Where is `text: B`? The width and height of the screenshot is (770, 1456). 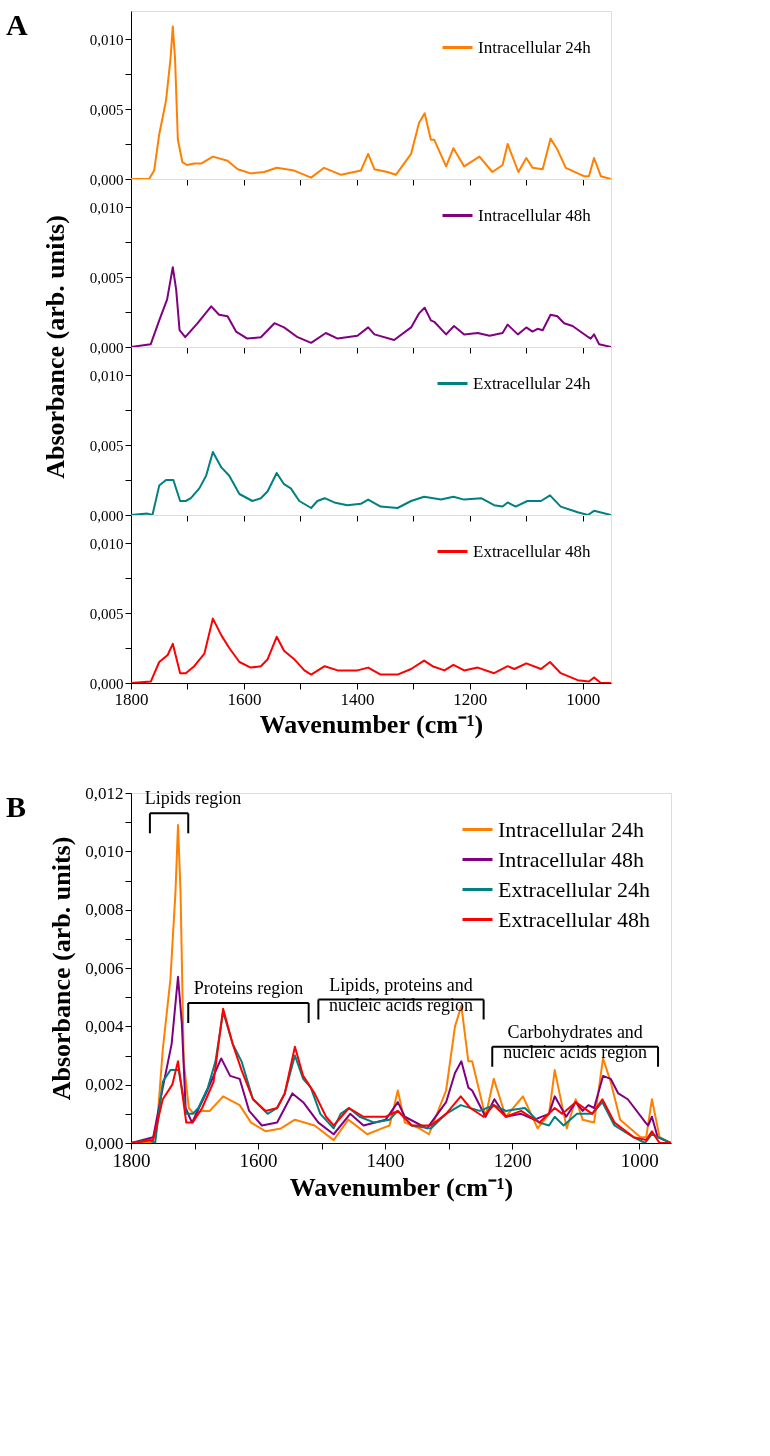 text: B is located at coordinates (16, 806).